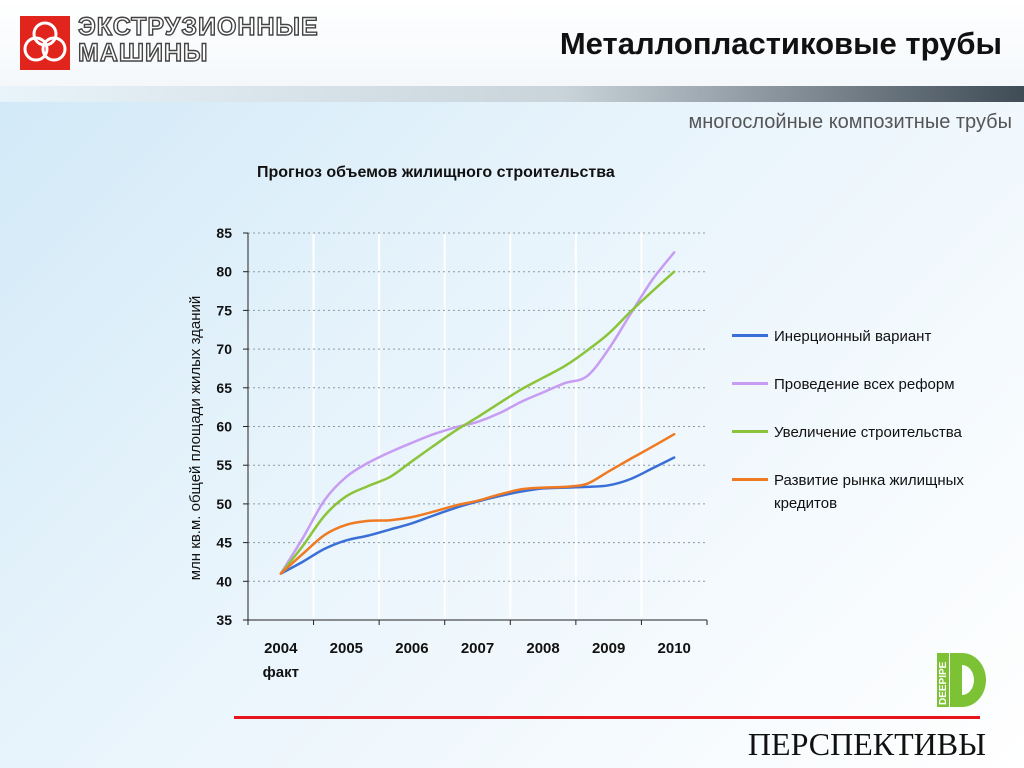  What do you see at coordinates (224, 310) in the screenshot?
I see `y-tick-label: 75` at bounding box center [224, 310].